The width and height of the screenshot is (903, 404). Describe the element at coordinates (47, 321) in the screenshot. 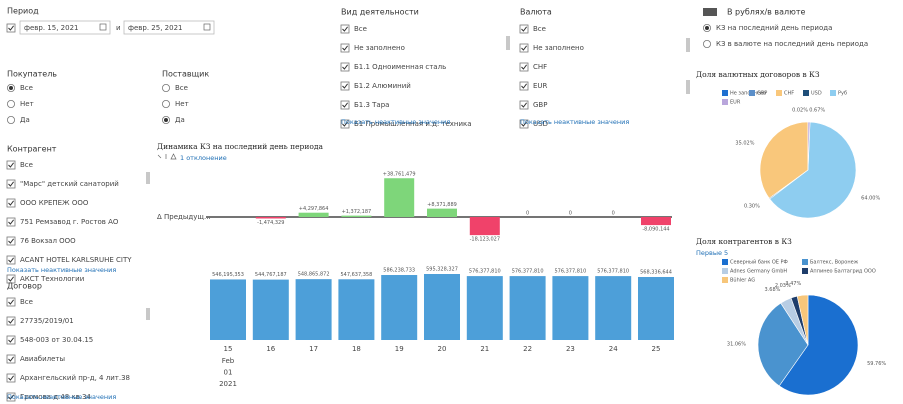

I see `slicer-item: 27735/2019/01` at that location.